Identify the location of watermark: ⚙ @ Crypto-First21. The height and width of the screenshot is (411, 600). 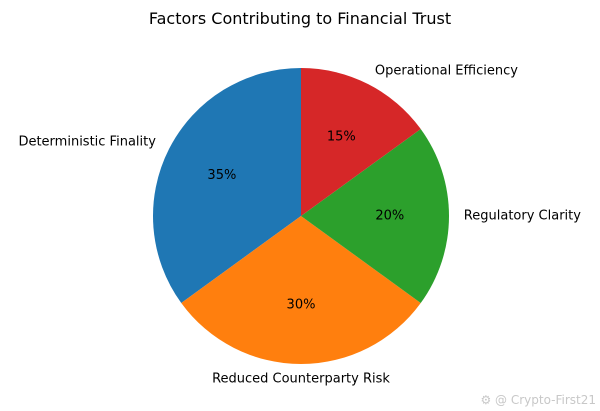
(538, 400).